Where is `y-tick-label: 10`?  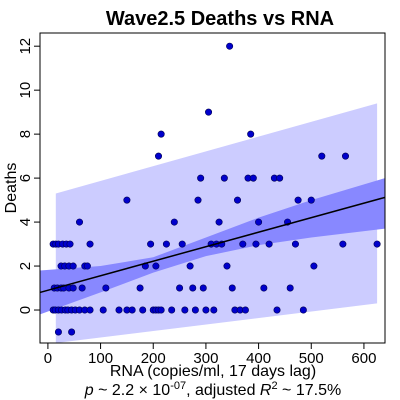 y-tick-label: 10 is located at coordinates (25, 90).